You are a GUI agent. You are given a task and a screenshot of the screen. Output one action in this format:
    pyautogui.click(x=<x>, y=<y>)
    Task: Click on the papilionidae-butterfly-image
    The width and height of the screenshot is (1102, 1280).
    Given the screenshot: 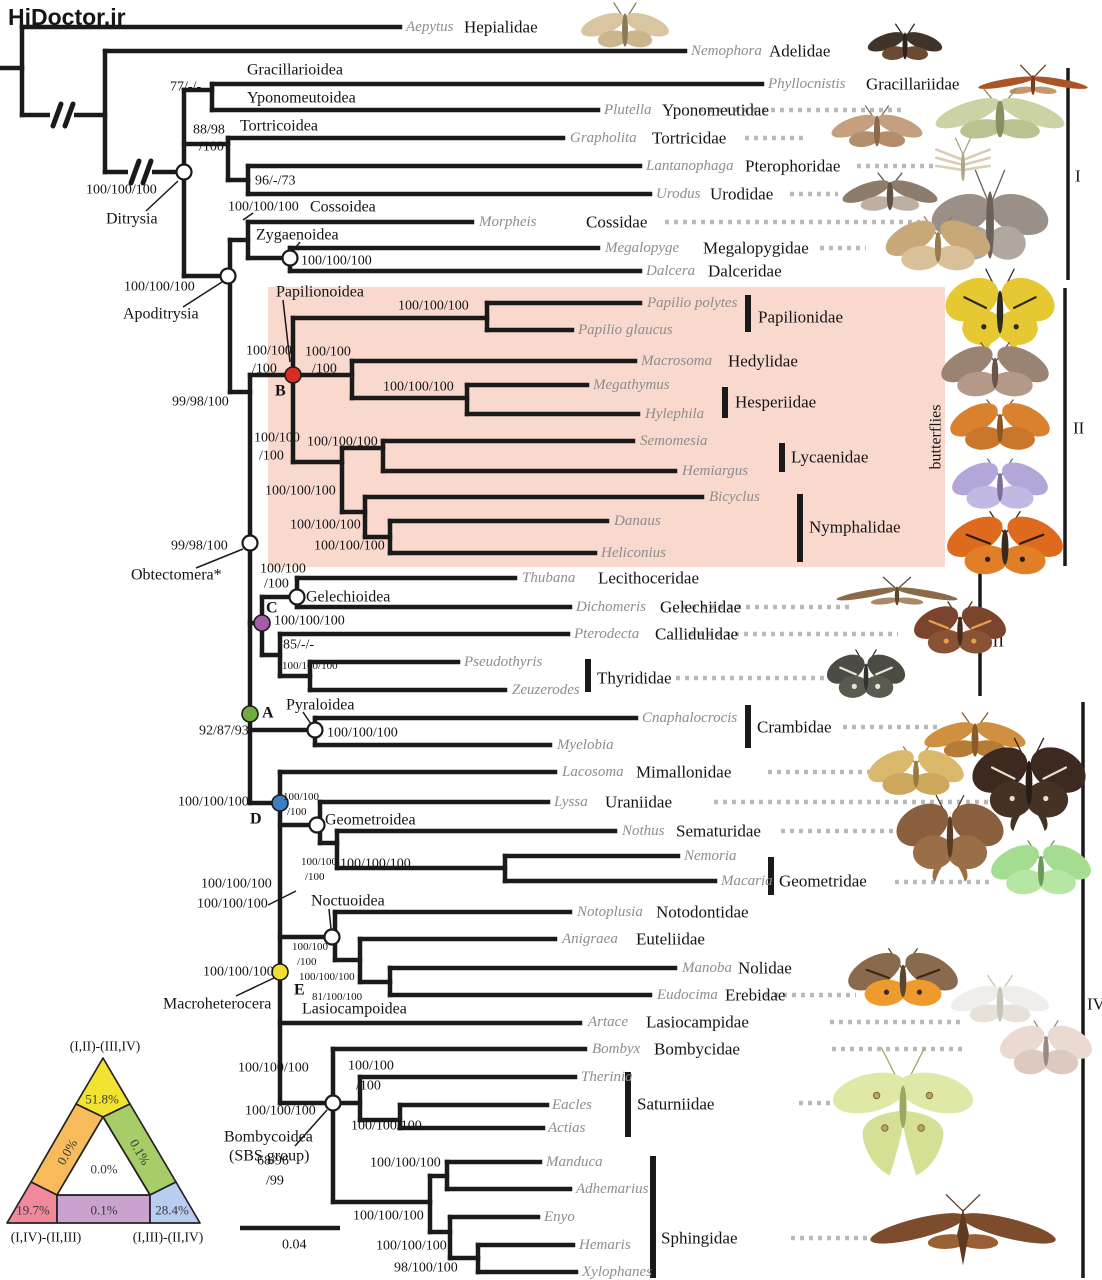 What is the action you would take?
    pyautogui.click(x=1000, y=313)
    